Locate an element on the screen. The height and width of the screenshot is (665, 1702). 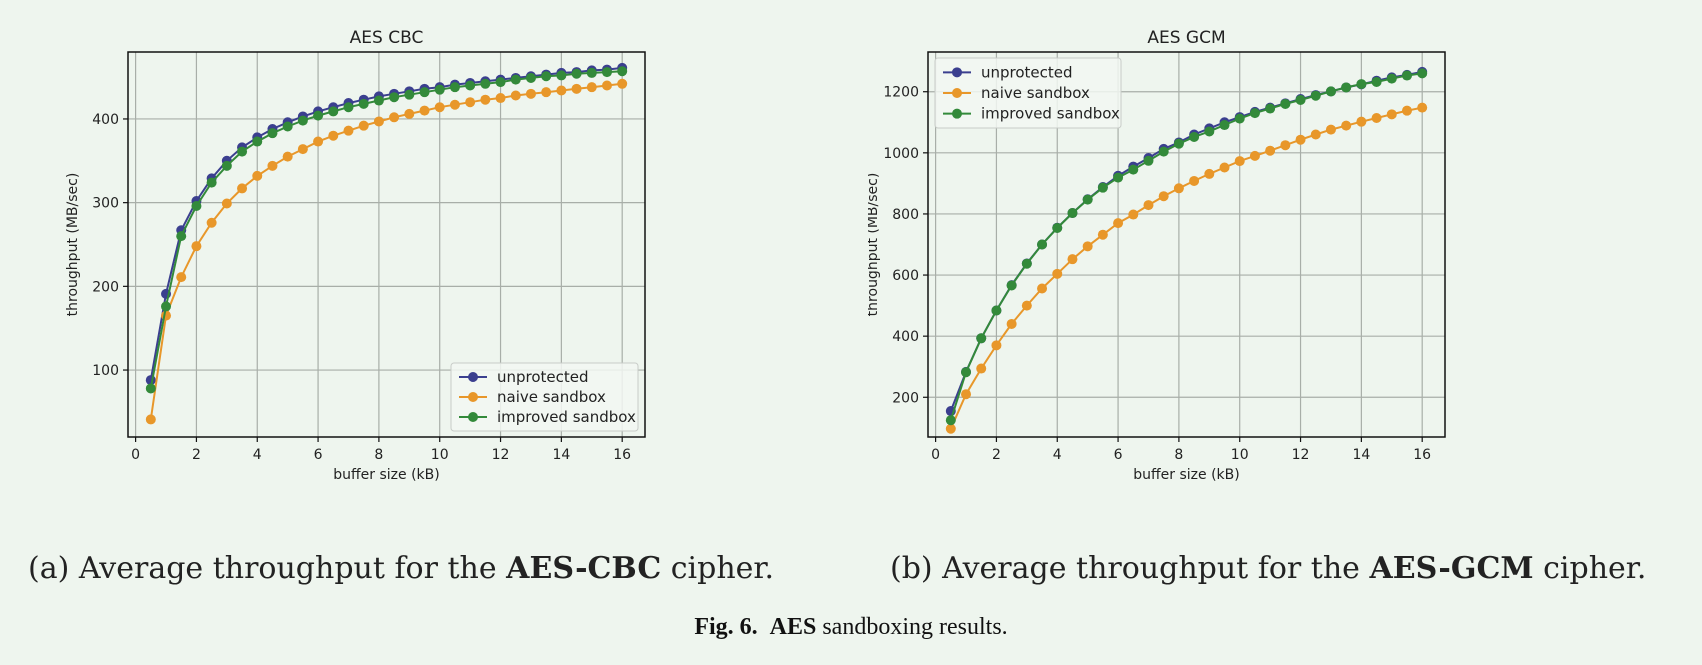
legend-marker-unprotected is located at coordinates (473, 377).